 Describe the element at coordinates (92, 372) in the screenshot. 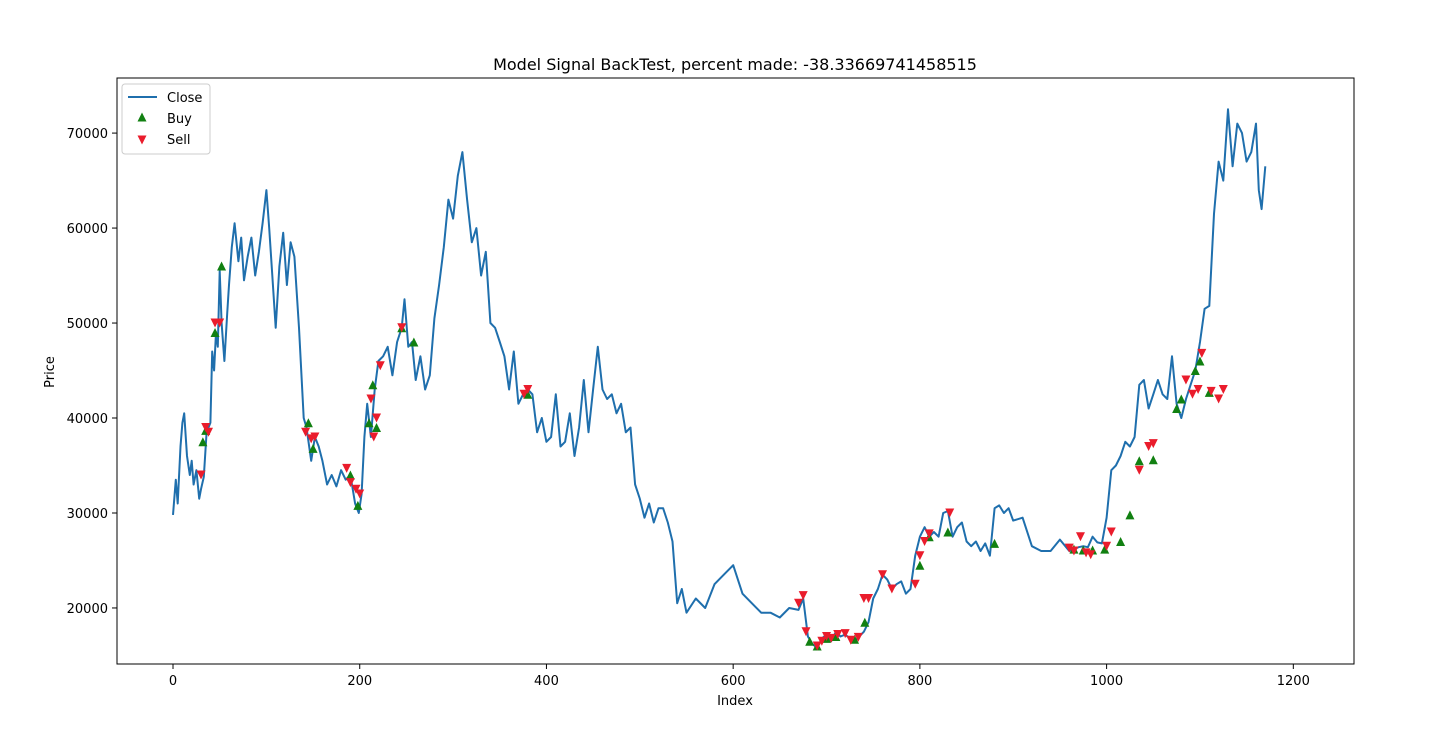

I see `y-axis: 20000 30000 40000 50000 60000 70000` at that location.